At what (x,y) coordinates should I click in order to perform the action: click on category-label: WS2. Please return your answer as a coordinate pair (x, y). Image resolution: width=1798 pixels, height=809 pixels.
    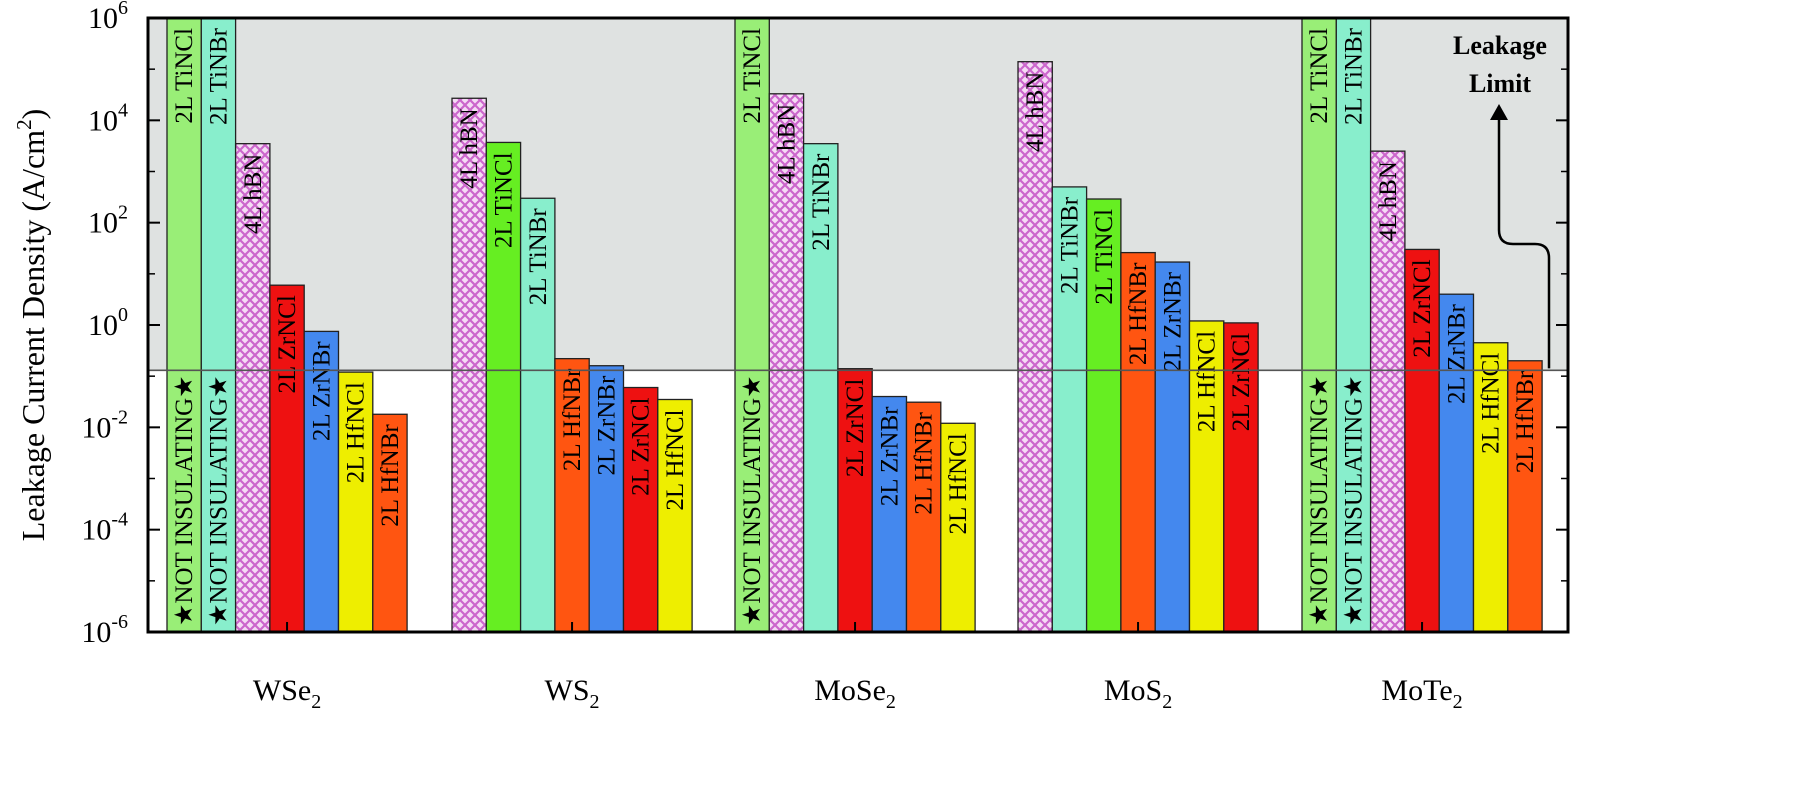
    Looking at the image, I should click on (572, 693).